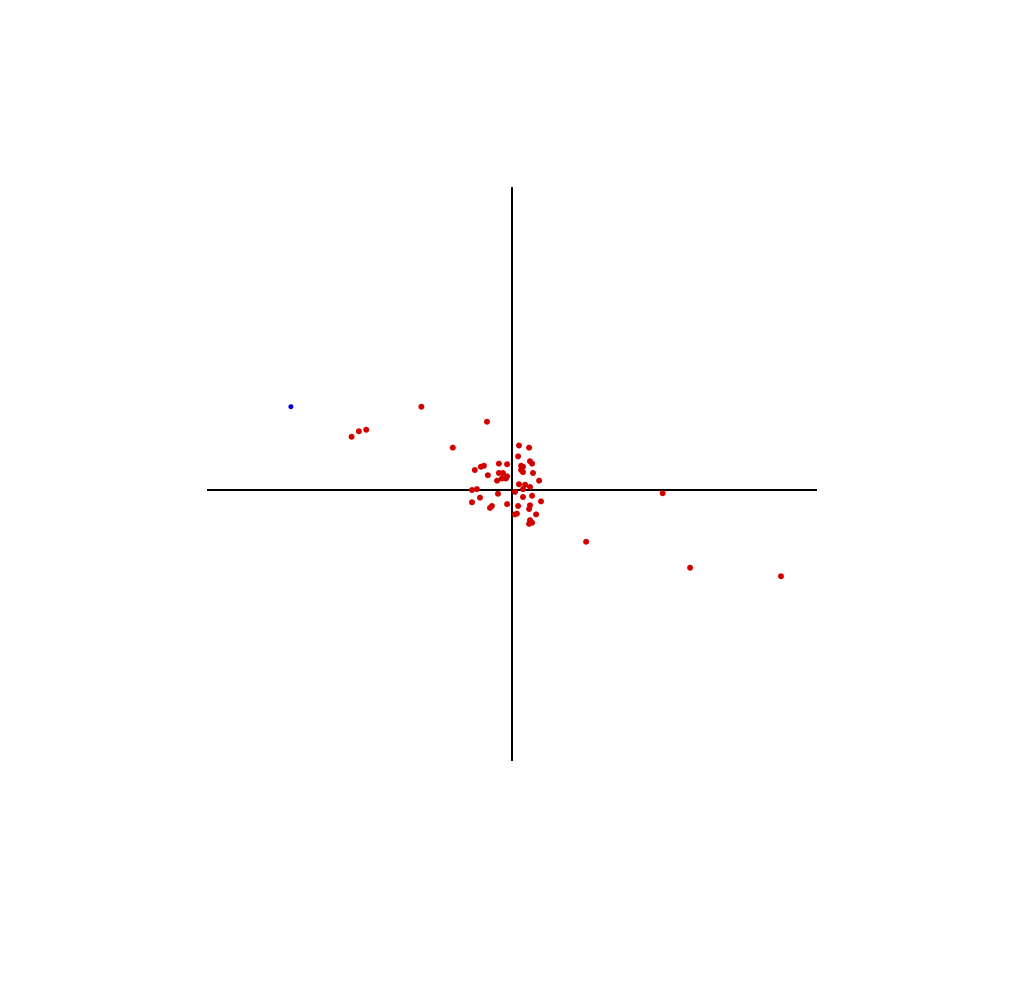 The image size is (1024, 981). What do you see at coordinates (536, 492) in the screenshot?
I see `data-points` at bounding box center [536, 492].